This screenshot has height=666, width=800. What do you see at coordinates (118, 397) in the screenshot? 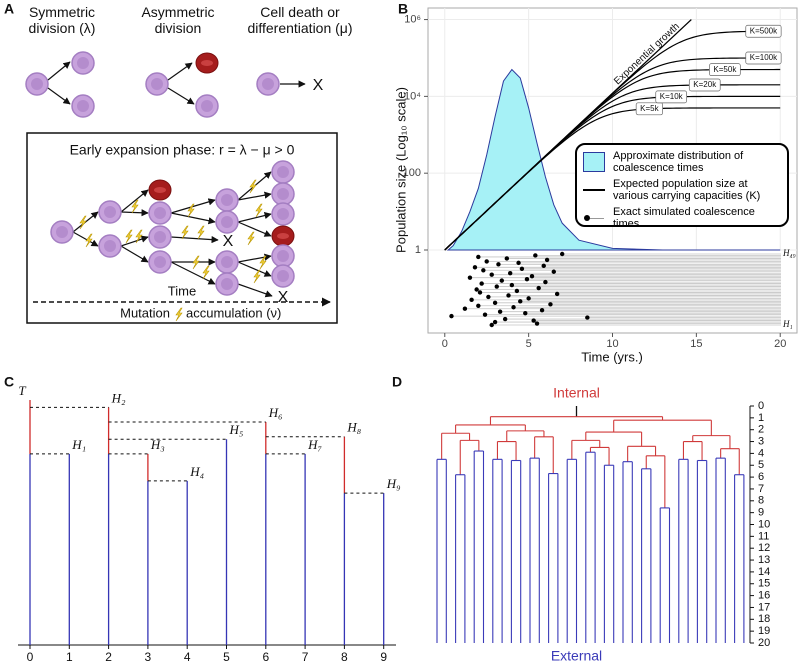
I see `node-label: H₂` at bounding box center [118, 397].